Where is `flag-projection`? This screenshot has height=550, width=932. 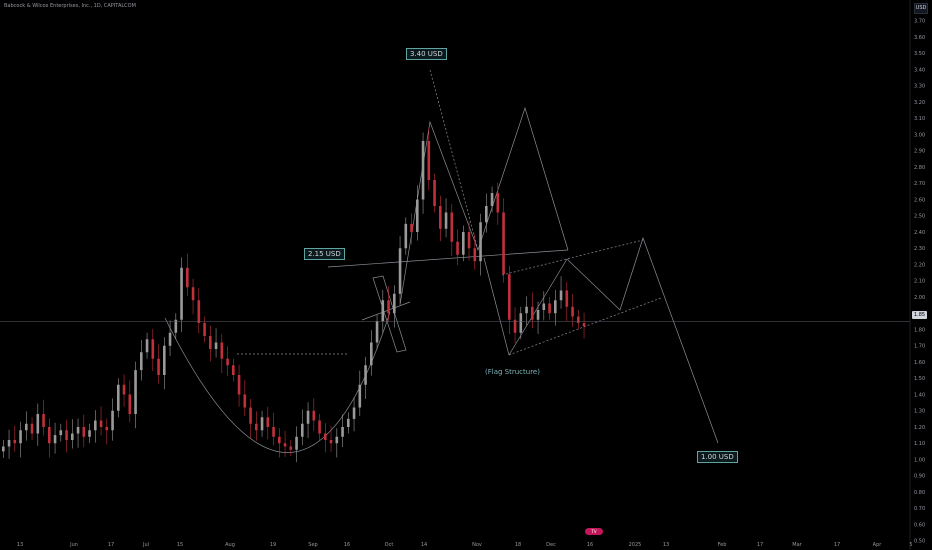 flag-projection is located at coordinates (613, 340).